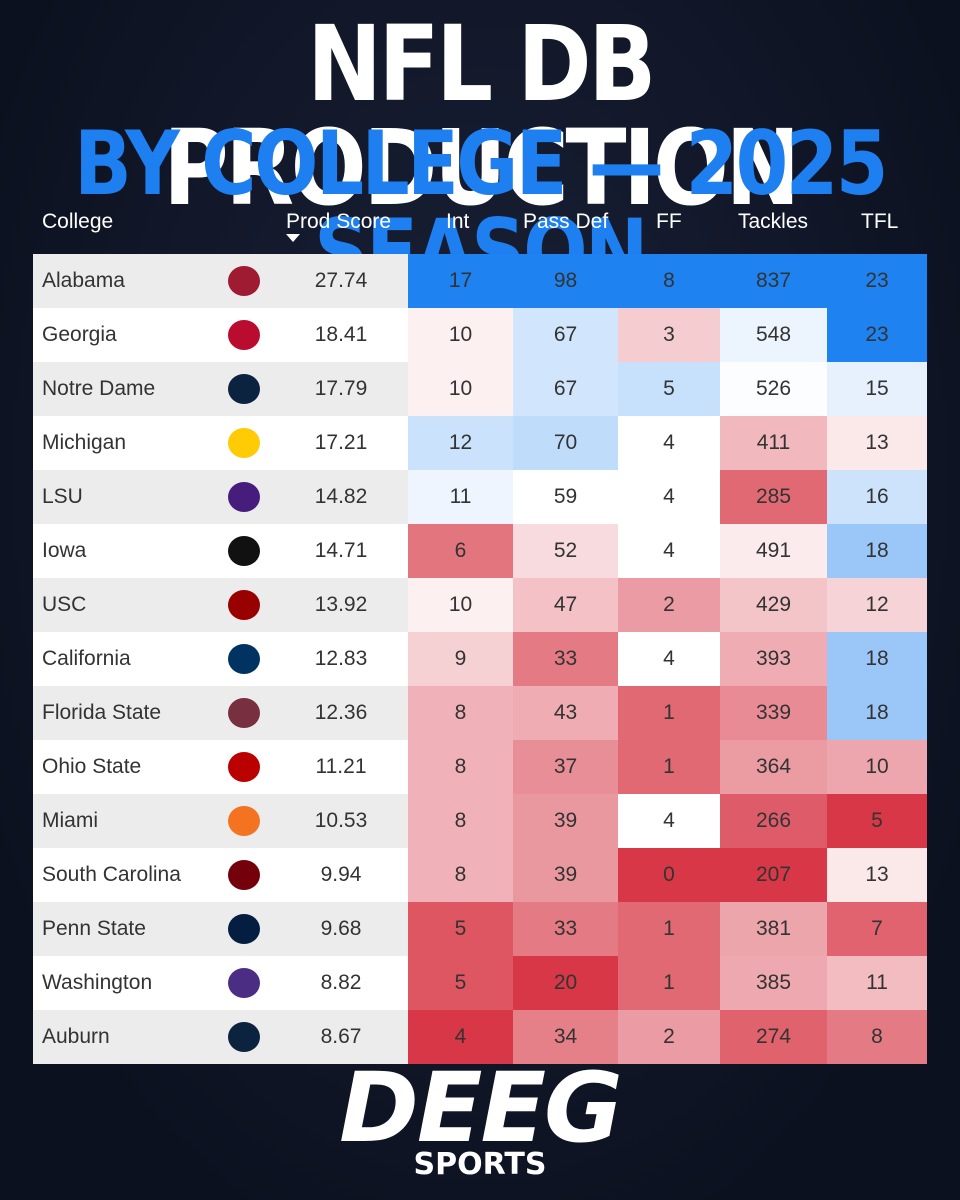  I want to click on heat-cell: 285, so click(773, 497).